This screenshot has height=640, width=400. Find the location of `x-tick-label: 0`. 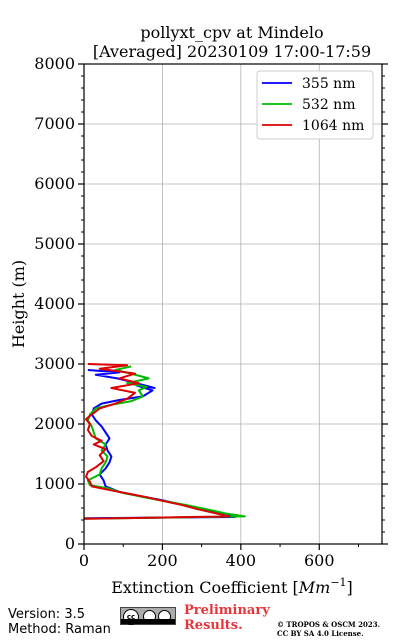

x-tick-label: 0 is located at coordinates (84, 560).